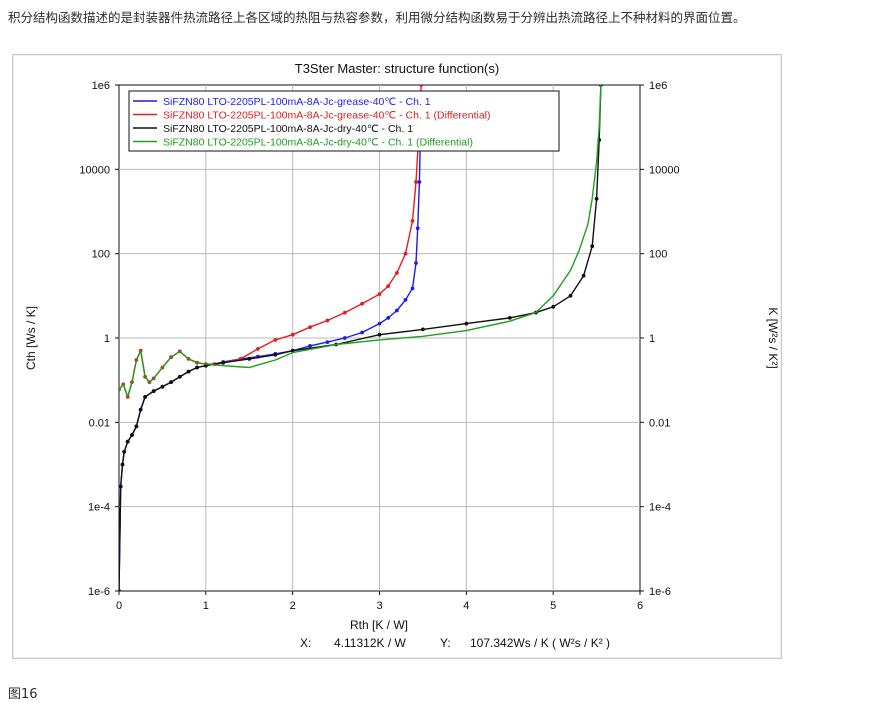 This screenshot has height=707, width=889. I want to click on y-tick-label: 1e6, so click(101, 86).